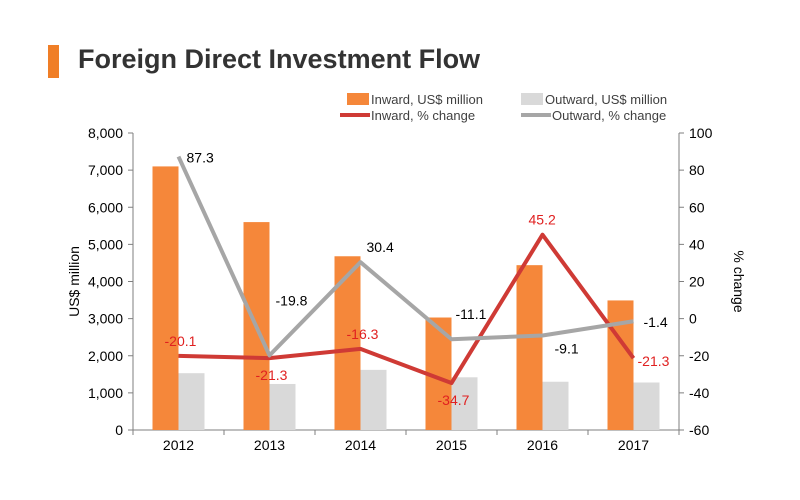  Describe the element at coordinates (697, 282) in the screenshot. I see `right-tick-label: 20` at that location.